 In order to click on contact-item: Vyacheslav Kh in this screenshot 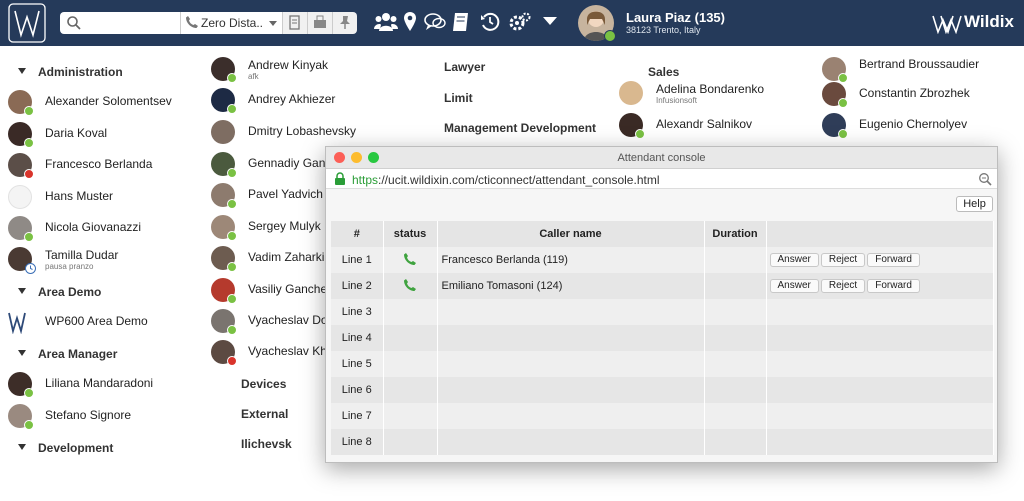, I will do `click(268, 353)`.